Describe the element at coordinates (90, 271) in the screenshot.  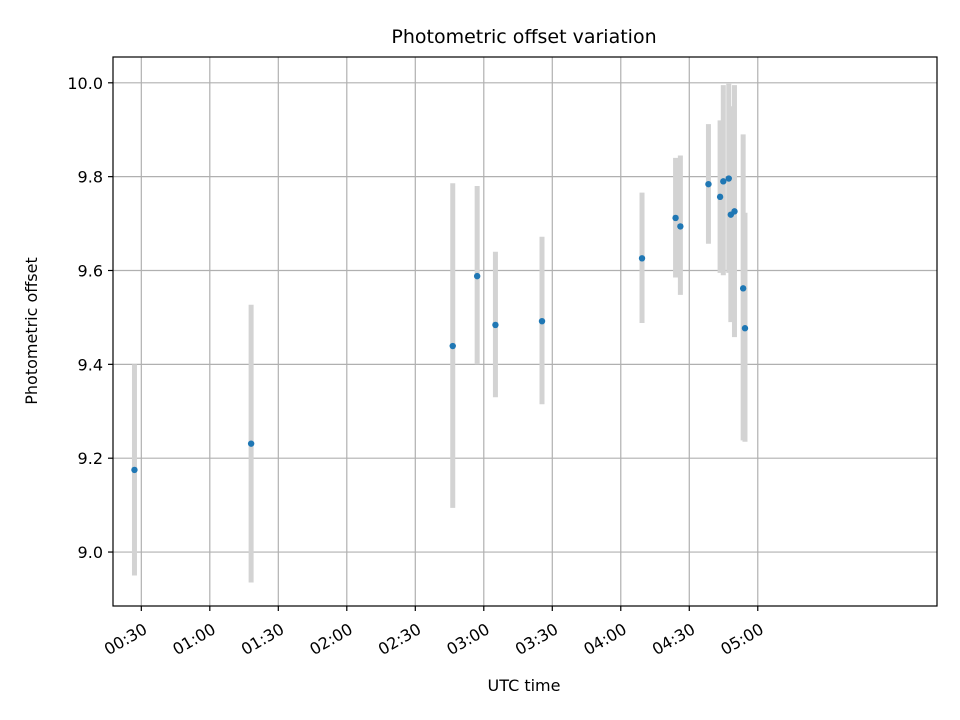
I see `y-tick-label: 9.6` at that location.